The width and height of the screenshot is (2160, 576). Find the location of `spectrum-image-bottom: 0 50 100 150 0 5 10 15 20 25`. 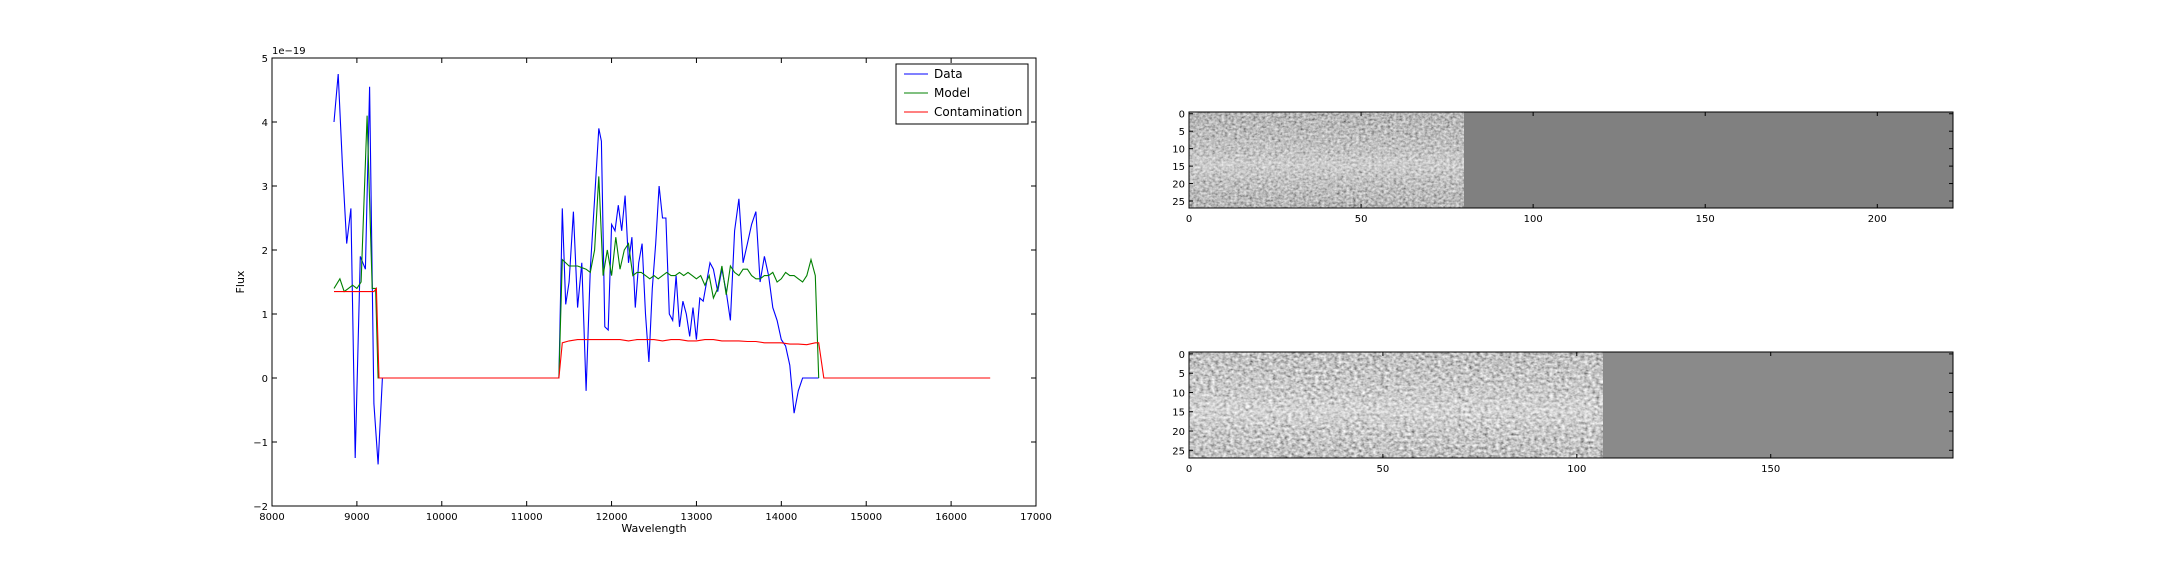

spectrum-image-bottom: 0 50 100 150 0 5 10 15 20 25 is located at coordinates (1563, 412).